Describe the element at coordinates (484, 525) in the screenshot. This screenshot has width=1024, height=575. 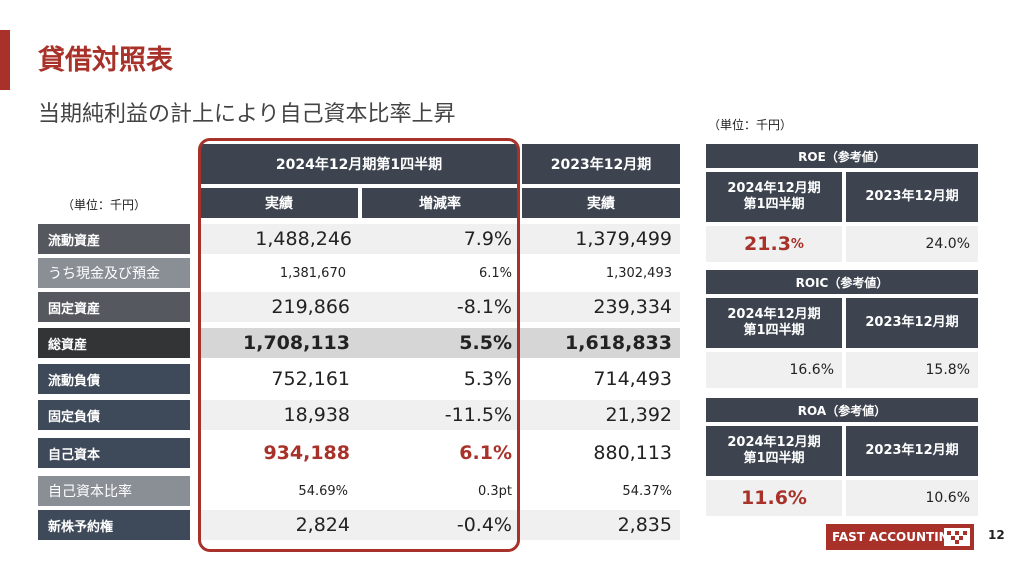
I see `value-change: -0.4%` at that location.